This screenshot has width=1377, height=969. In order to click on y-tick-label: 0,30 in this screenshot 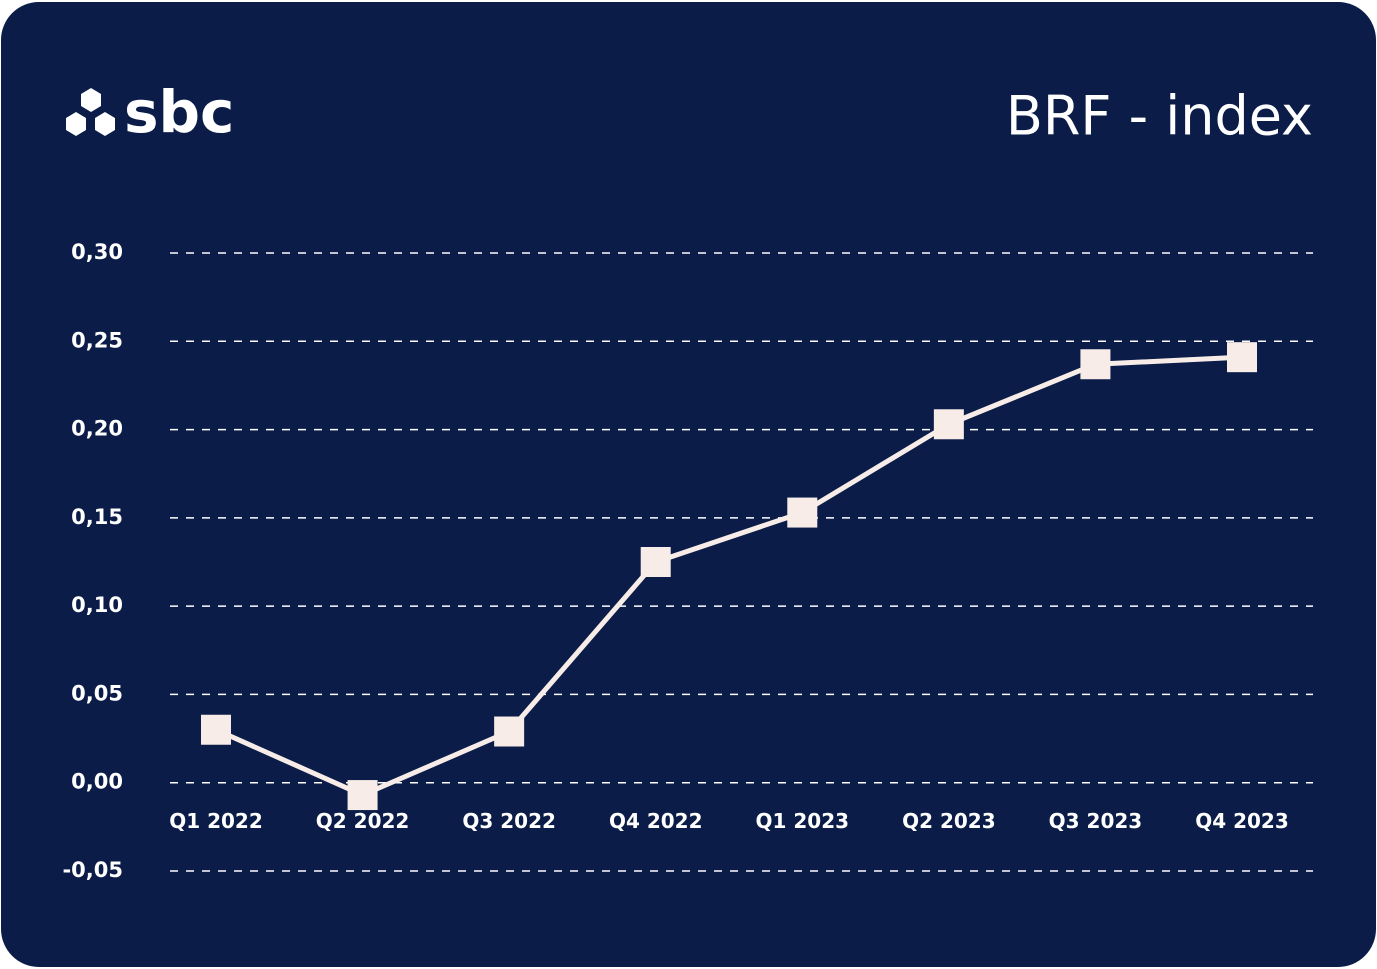, I will do `click(97, 252)`.